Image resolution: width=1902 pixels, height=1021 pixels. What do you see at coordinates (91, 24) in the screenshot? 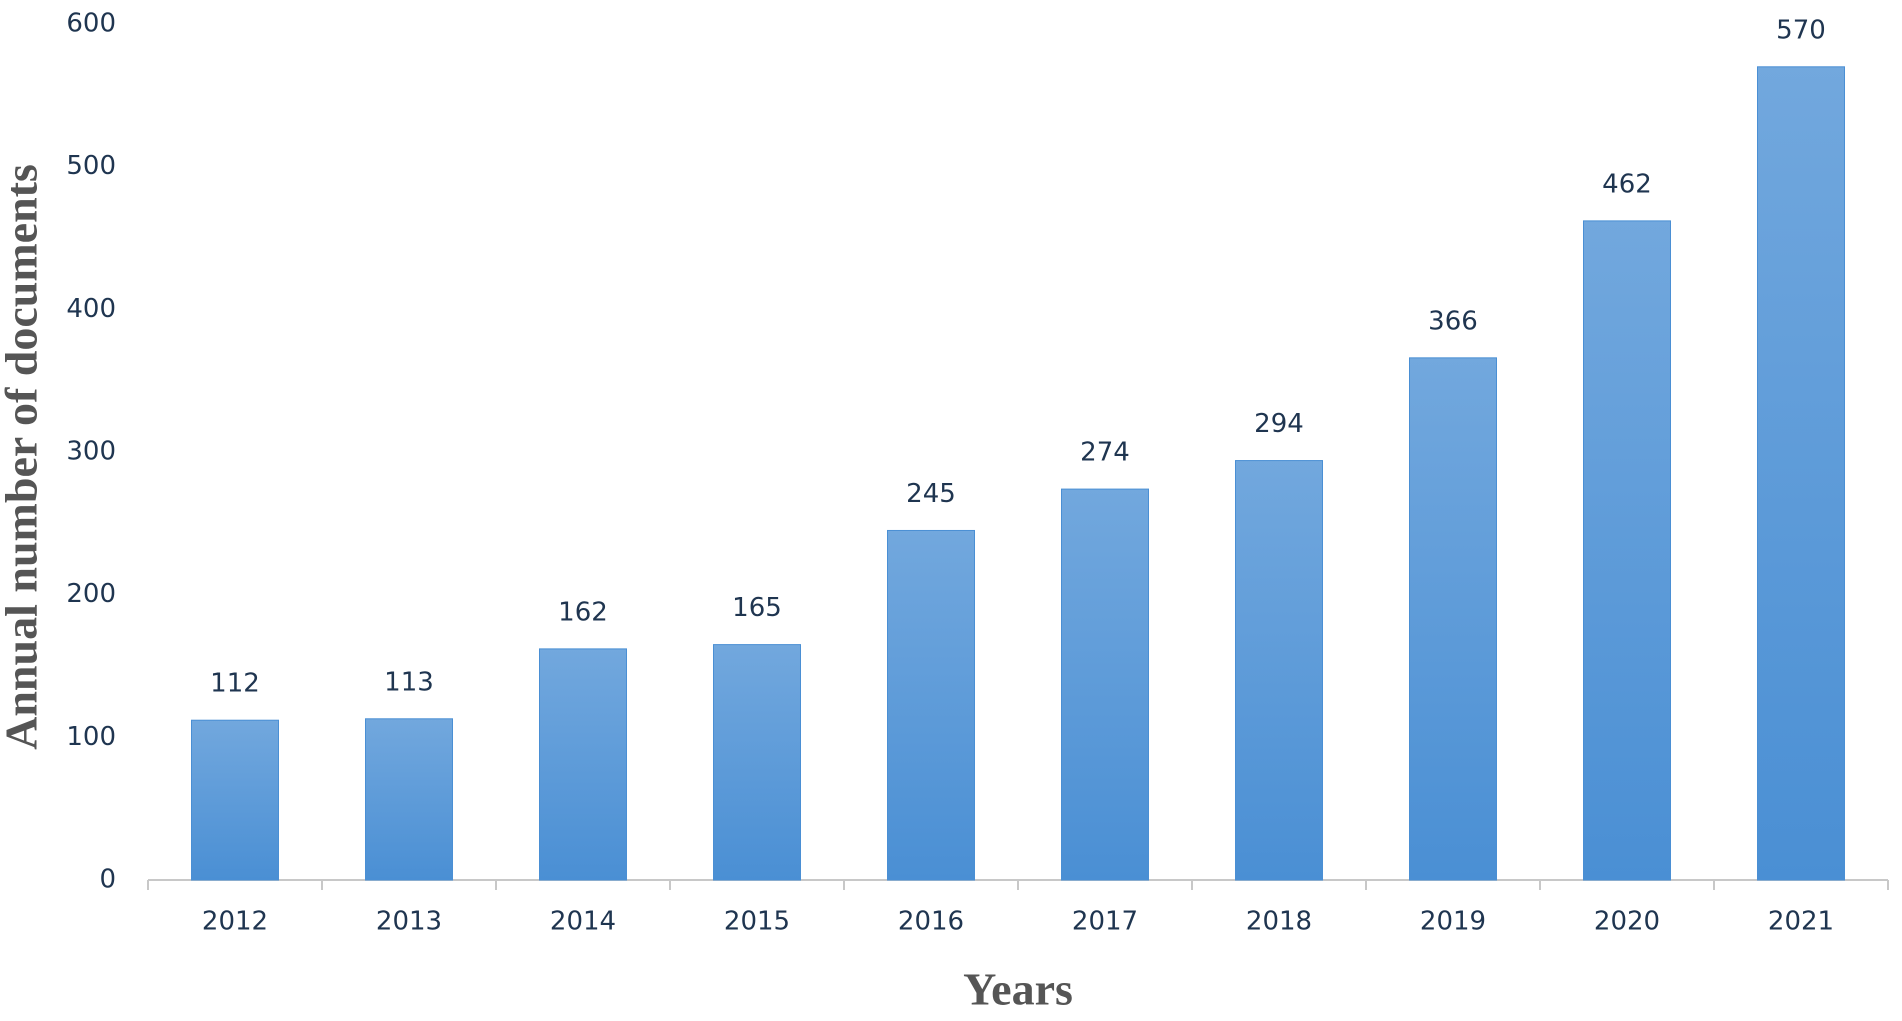
I see `y-tick-label: 600` at bounding box center [91, 24].